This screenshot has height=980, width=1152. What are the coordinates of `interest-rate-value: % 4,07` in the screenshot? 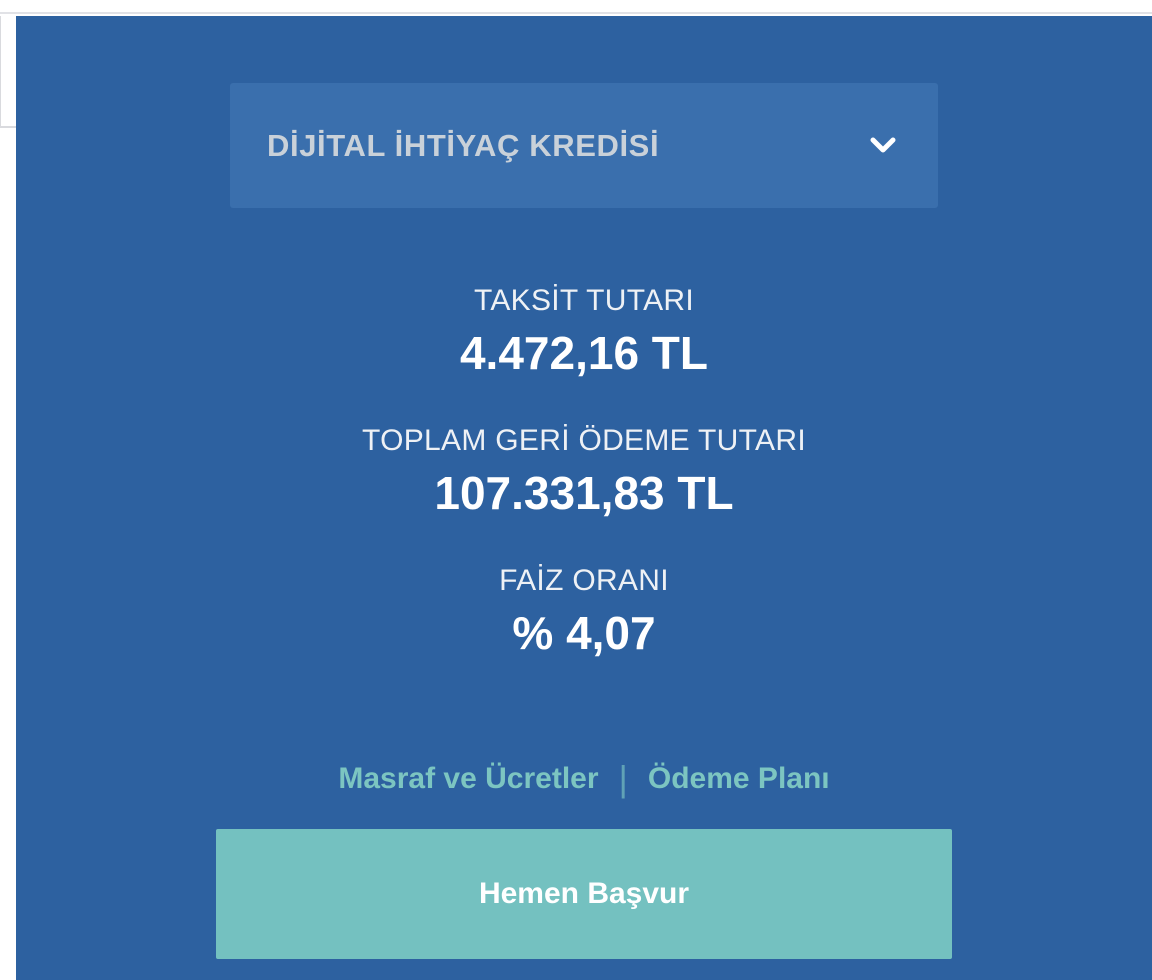 It's located at (584, 633).